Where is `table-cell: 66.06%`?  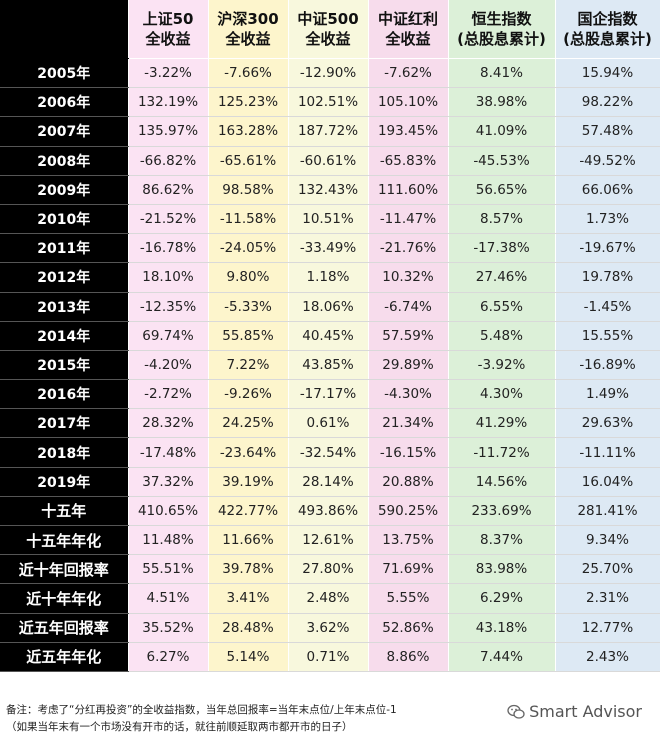 table-cell: 66.06% is located at coordinates (607, 190).